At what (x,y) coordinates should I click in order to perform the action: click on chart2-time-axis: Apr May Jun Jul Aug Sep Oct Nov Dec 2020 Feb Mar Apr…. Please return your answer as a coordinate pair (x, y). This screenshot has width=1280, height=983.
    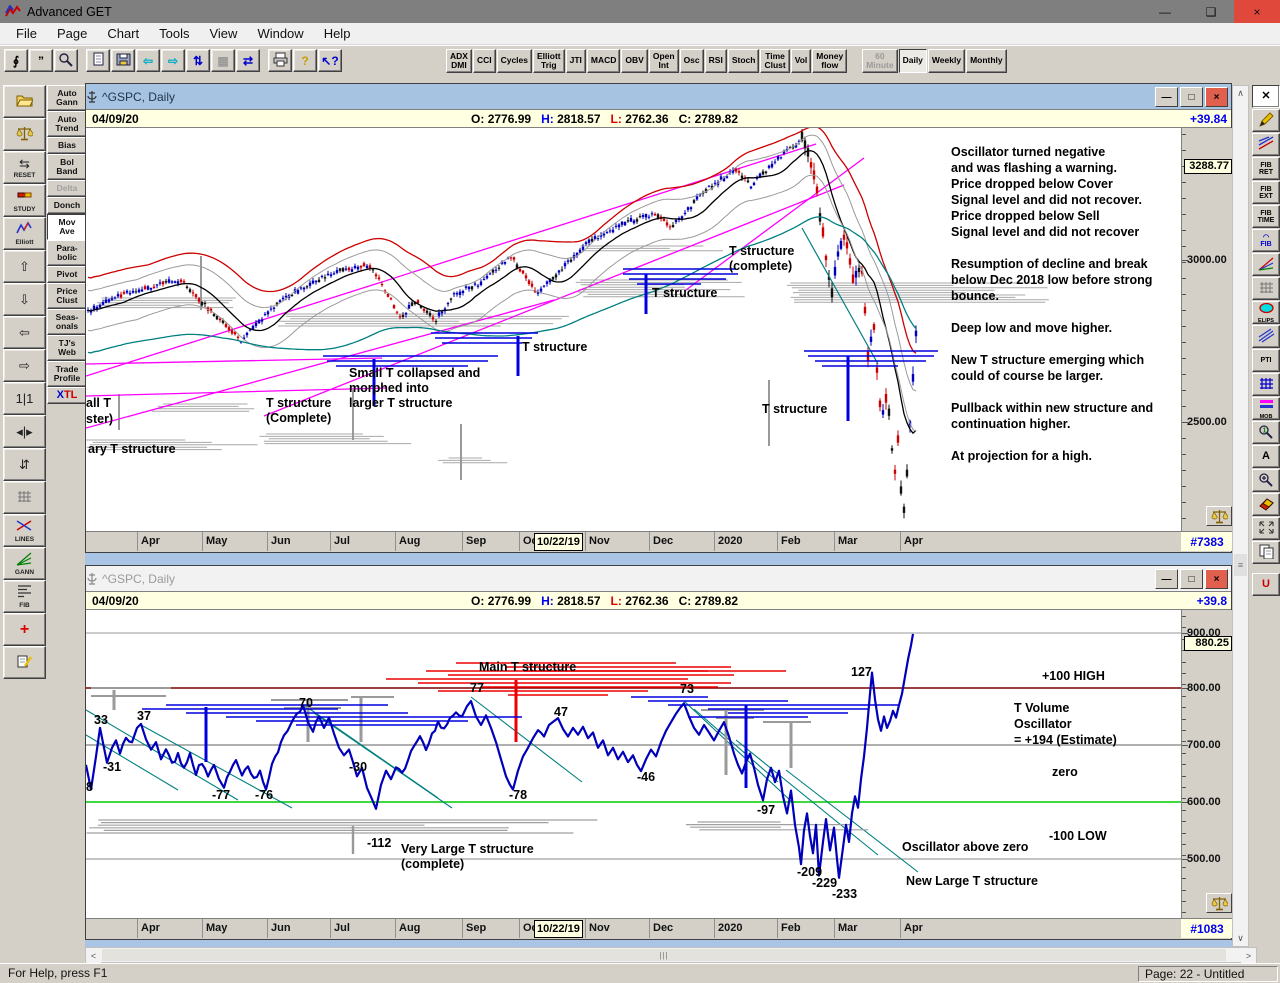
    Looking at the image, I should click on (633, 928).